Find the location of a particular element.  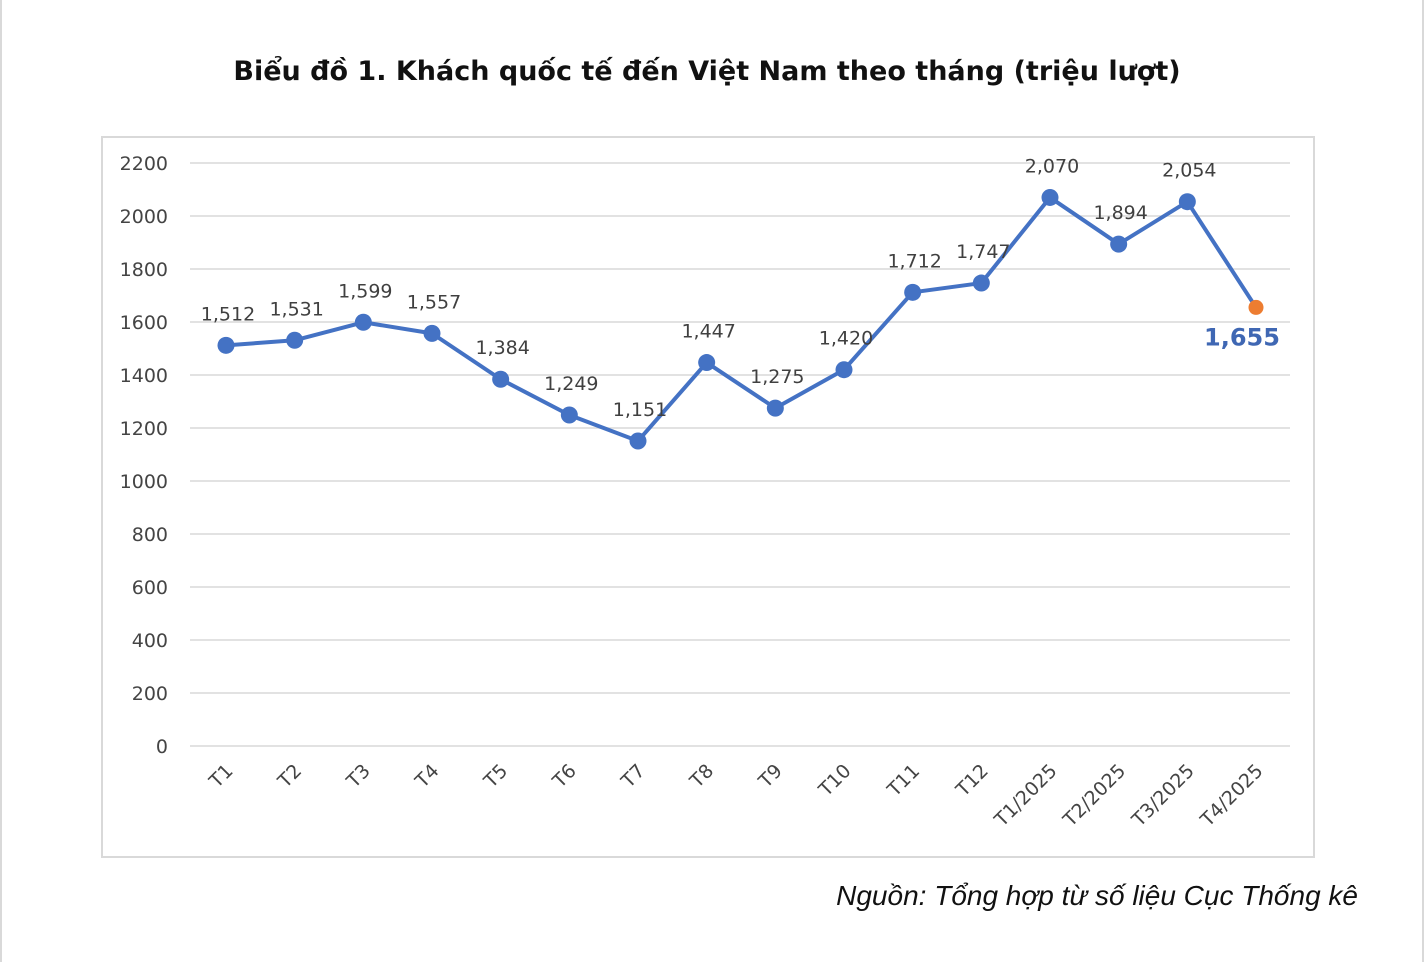

data-label: 1,151 is located at coordinates (640, 410).